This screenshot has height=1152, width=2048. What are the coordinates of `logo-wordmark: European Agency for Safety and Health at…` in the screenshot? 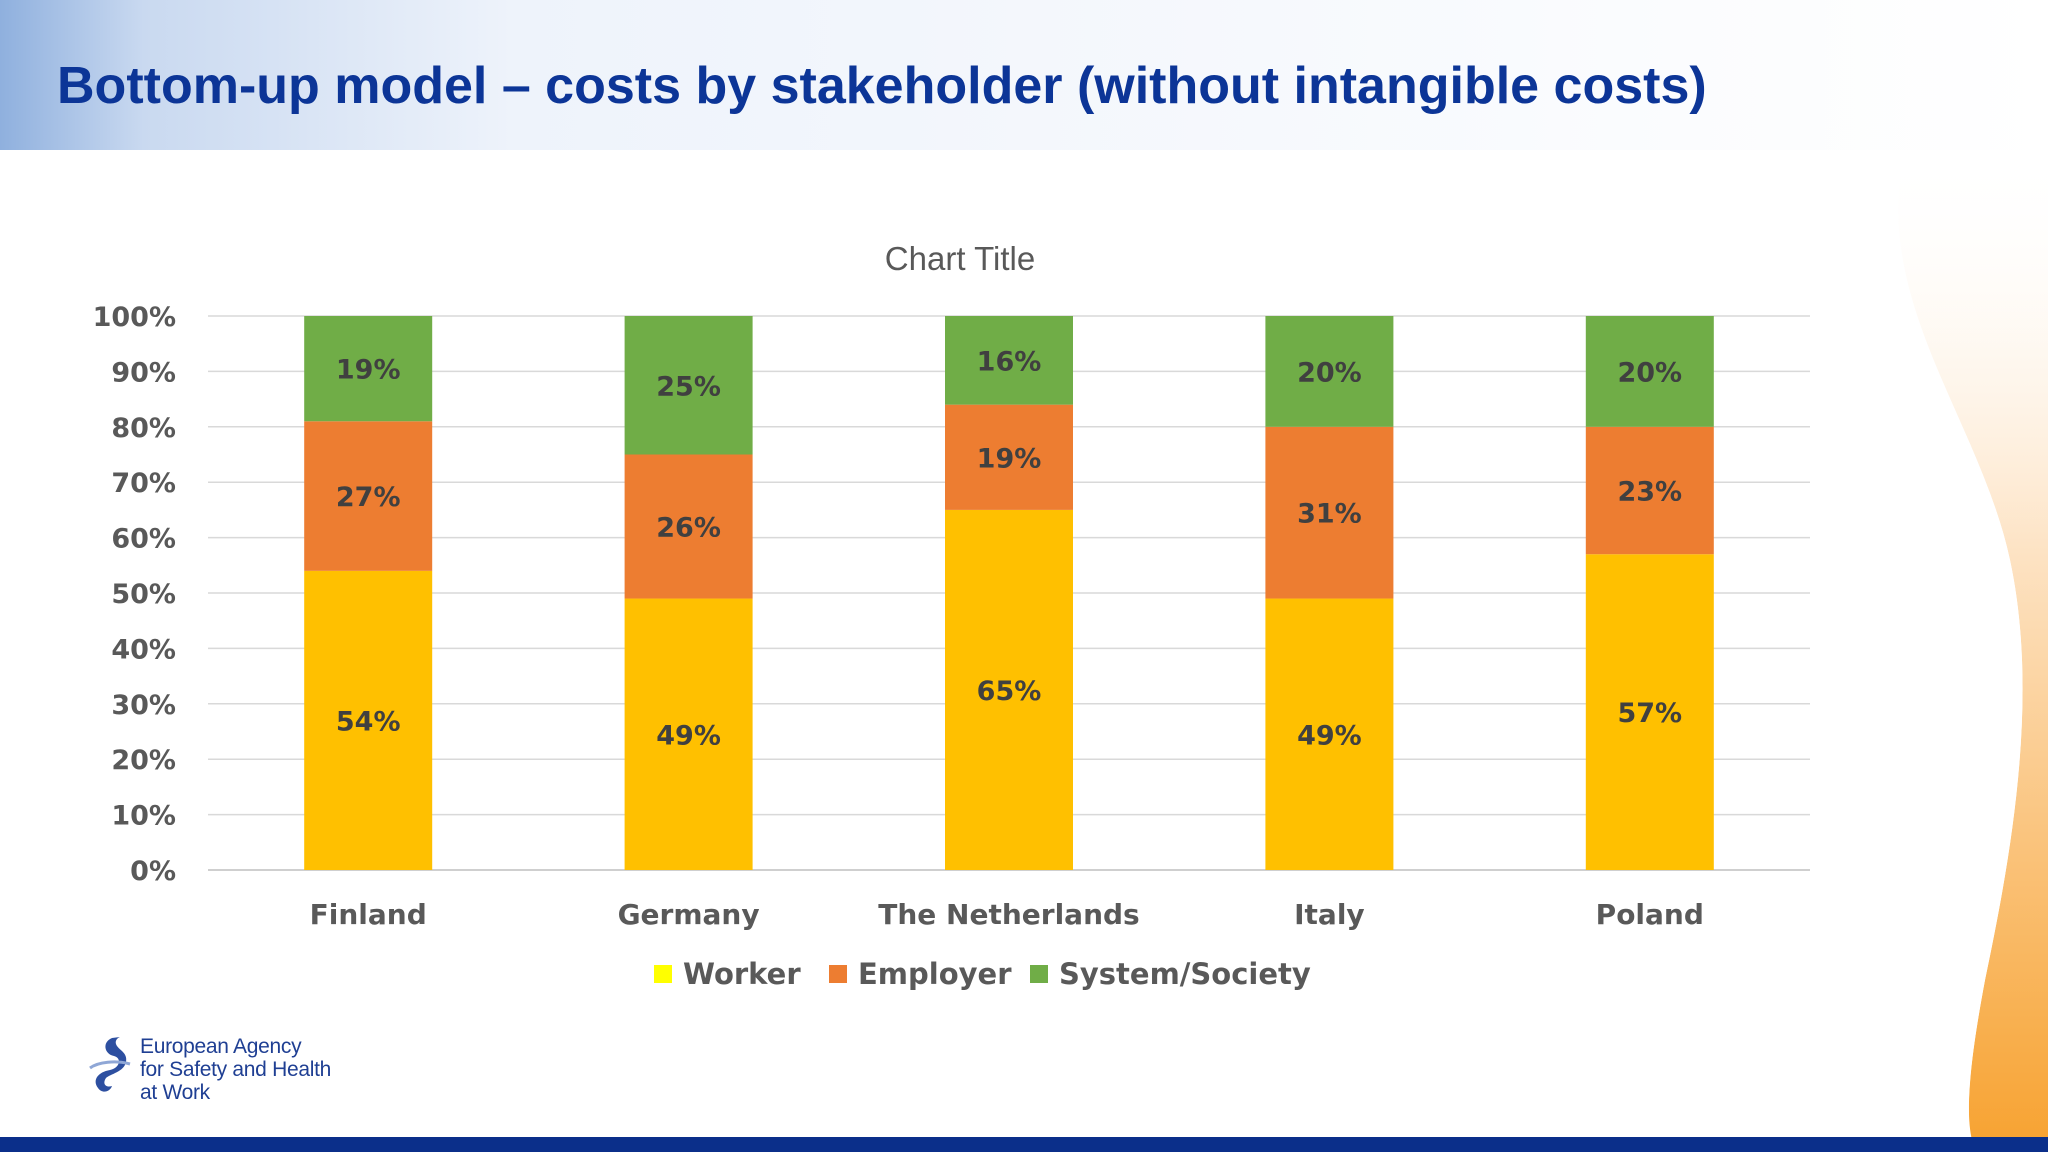 It's located at (235, 1069).